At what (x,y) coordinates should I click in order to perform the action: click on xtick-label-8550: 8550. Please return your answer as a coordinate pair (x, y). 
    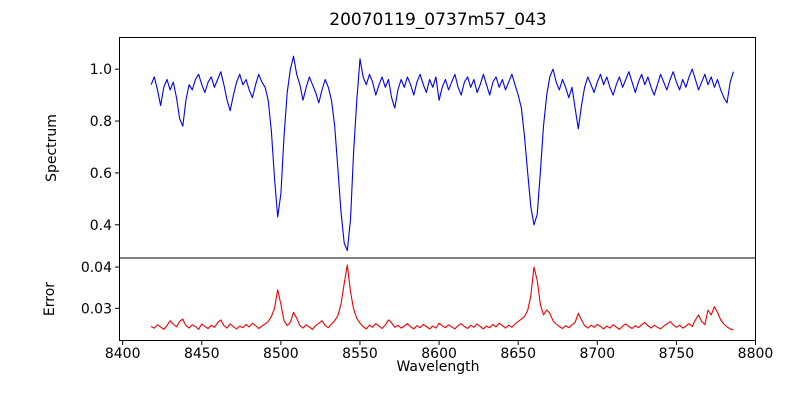
    Looking at the image, I should click on (360, 354).